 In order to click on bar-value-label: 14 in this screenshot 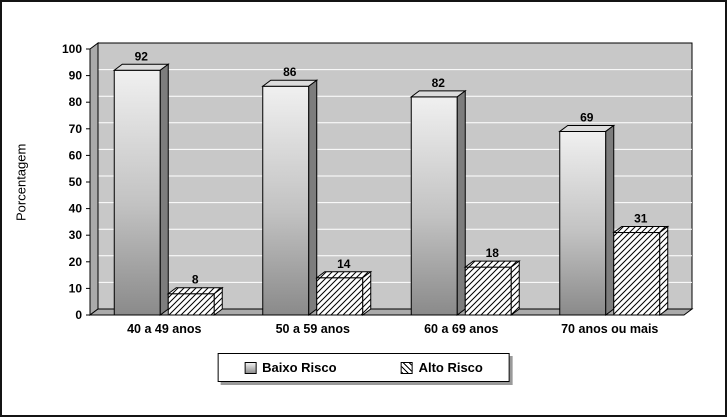, I will do `click(344, 264)`.